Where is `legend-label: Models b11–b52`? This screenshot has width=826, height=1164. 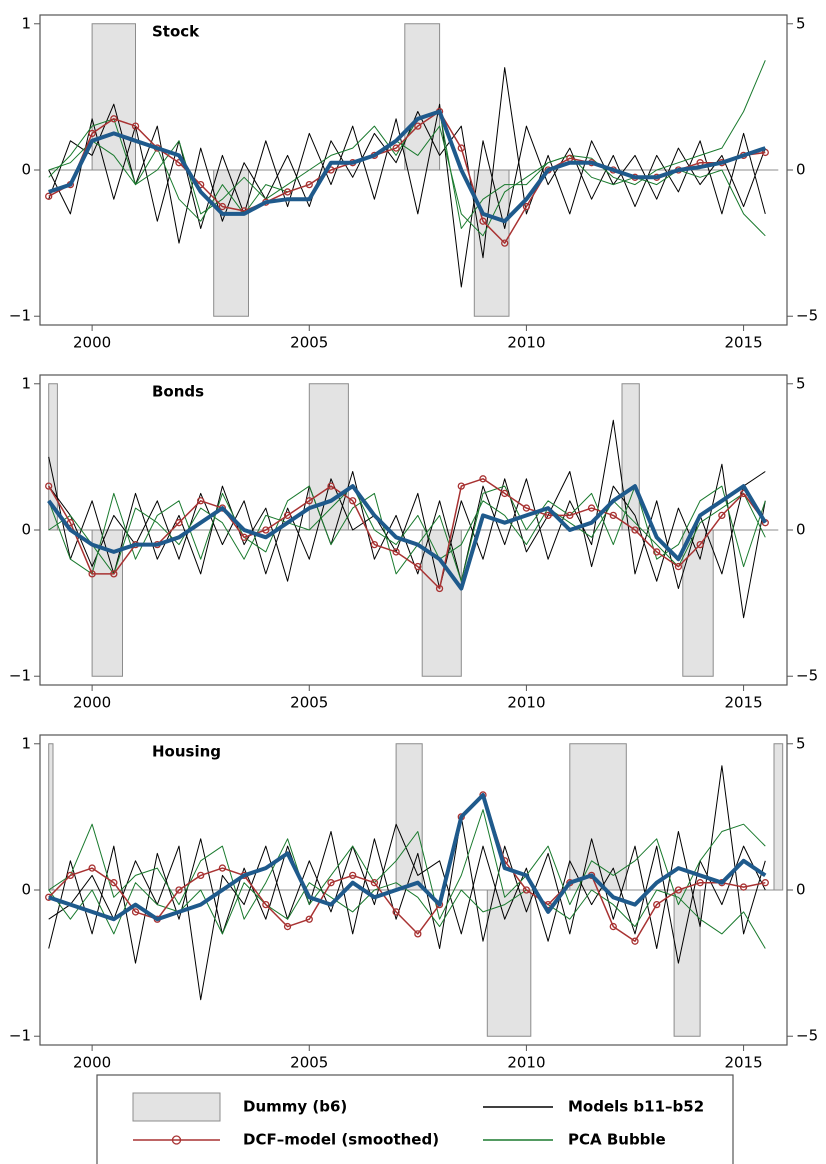
legend-label: Models b11–b52 is located at coordinates (636, 1107).